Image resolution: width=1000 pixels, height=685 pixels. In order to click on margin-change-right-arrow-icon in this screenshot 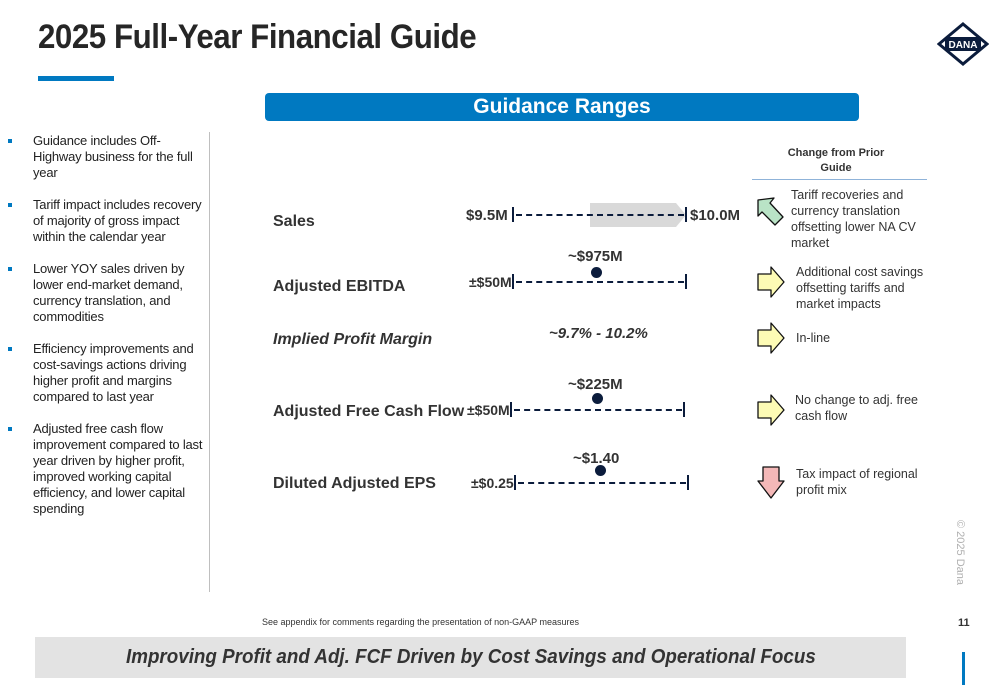, I will do `click(771, 338)`.